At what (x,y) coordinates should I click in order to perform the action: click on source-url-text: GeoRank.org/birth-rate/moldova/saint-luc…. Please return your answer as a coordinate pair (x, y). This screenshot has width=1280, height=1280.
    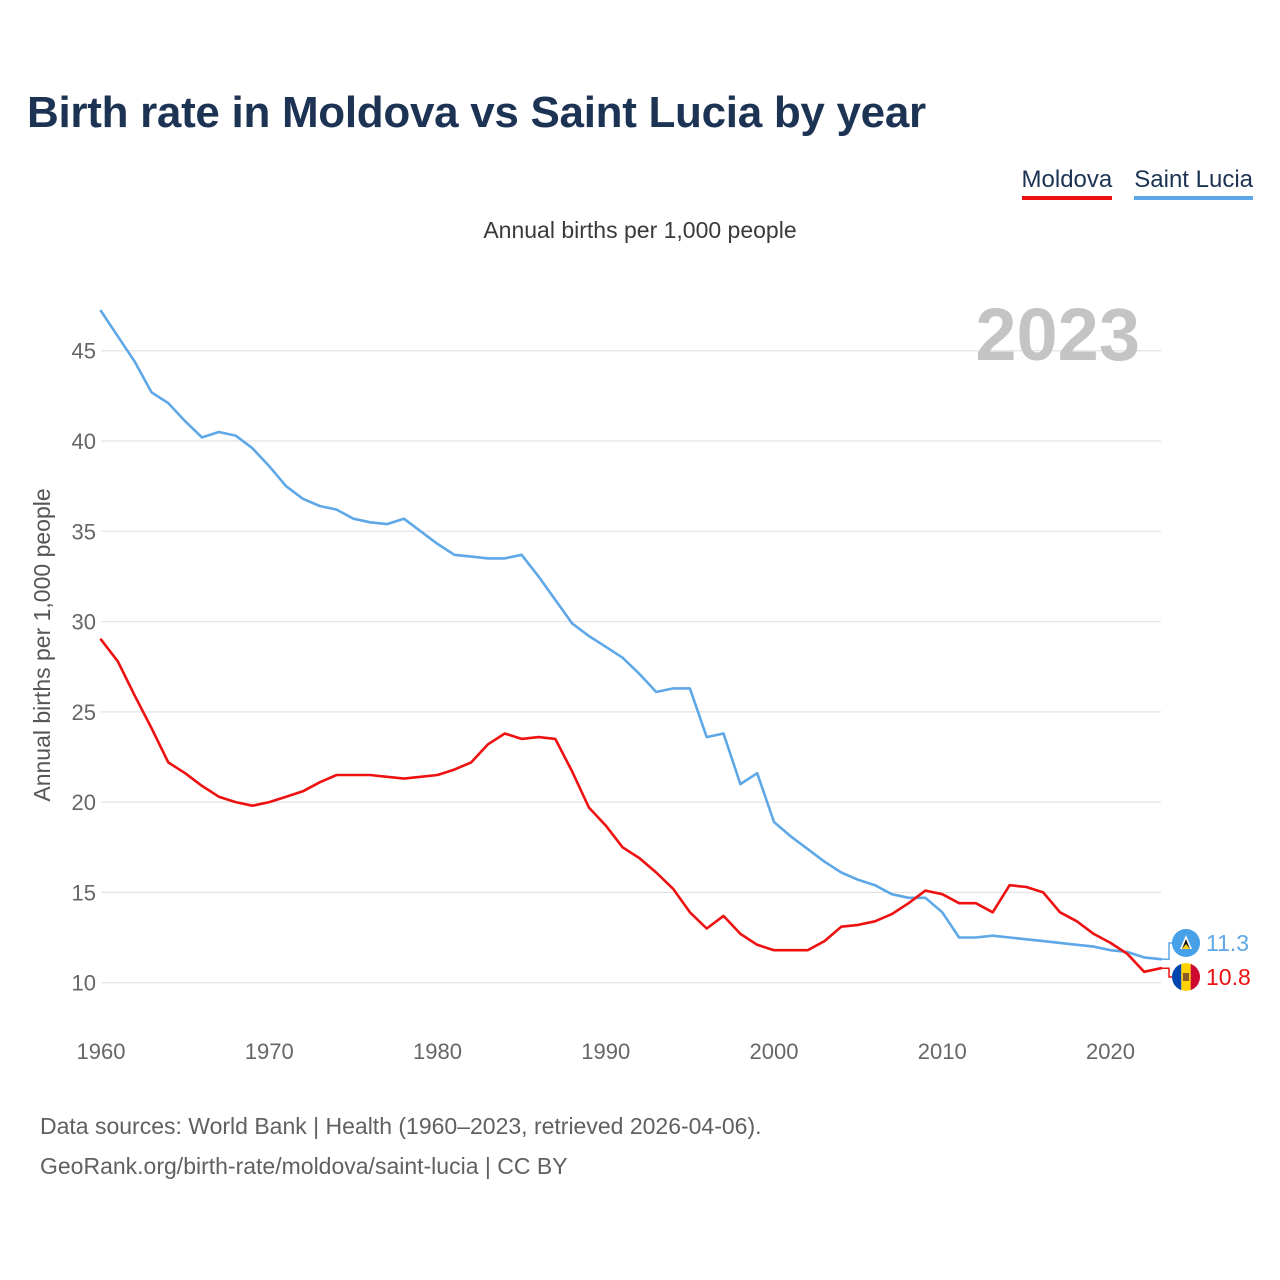
    Looking at the image, I should click on (304, 1166).